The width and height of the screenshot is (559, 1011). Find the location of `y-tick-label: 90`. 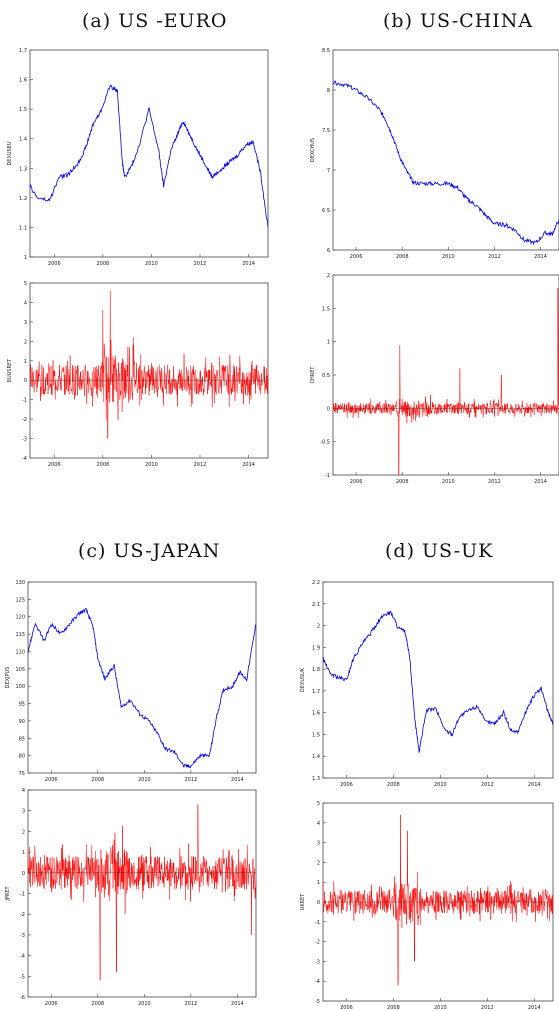

y-tick-label: 90 is located at coordinates (22, 722).